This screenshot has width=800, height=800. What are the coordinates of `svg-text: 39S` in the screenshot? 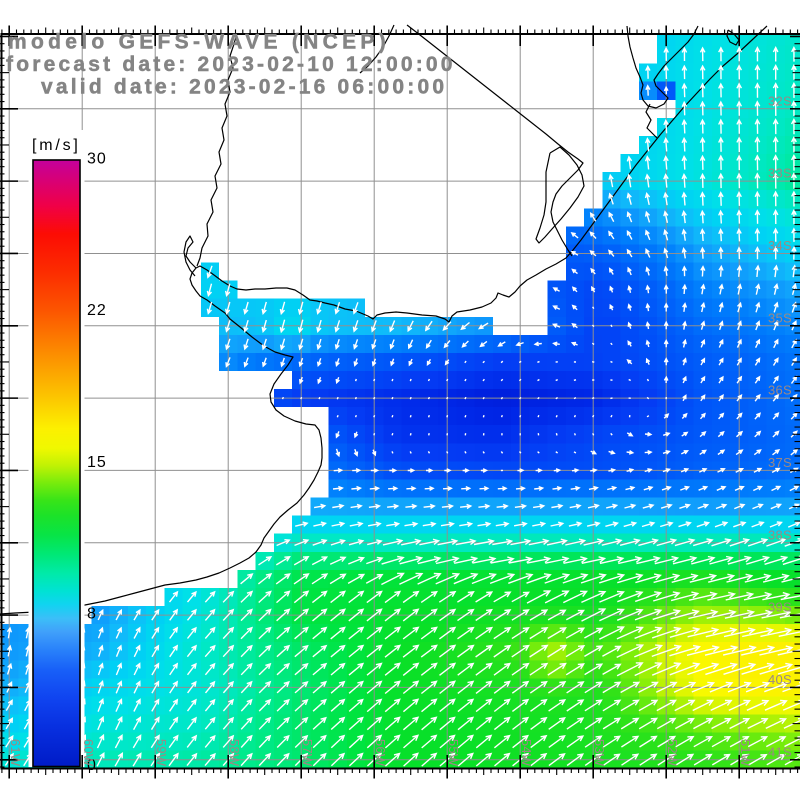 It's located at (780, 607).